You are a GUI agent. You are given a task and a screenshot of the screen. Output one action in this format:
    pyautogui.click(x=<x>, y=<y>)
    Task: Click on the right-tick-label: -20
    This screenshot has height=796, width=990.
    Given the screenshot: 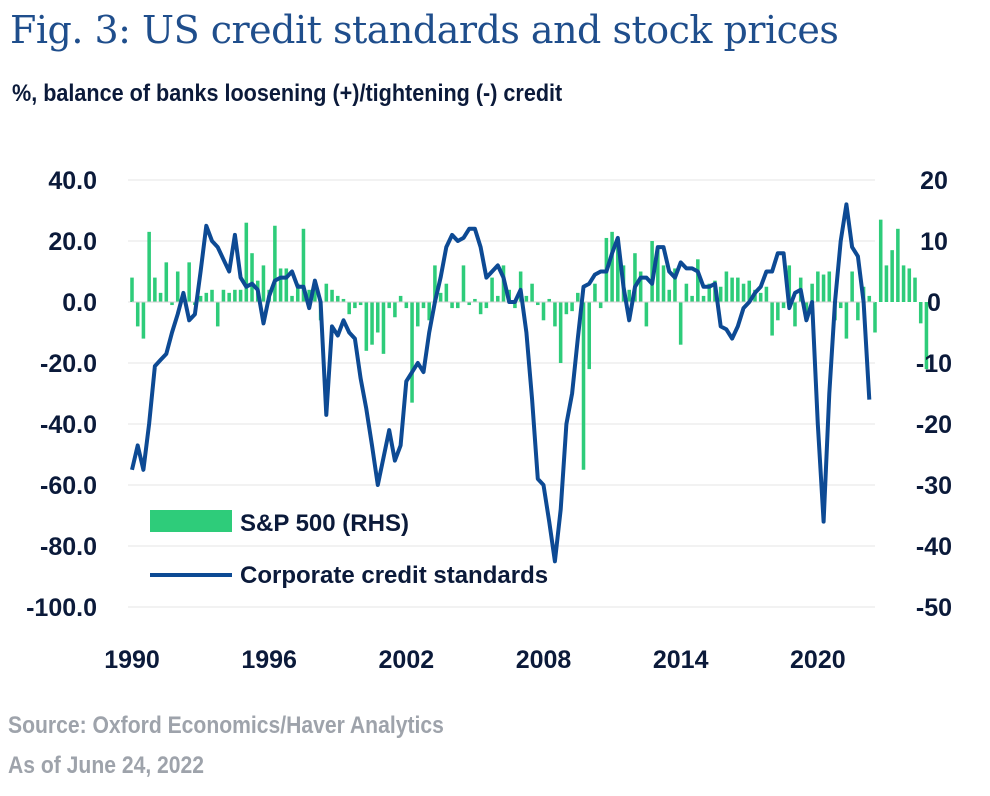 What is the action you would take?
    pyautogui.click(x=934, y=425)
    